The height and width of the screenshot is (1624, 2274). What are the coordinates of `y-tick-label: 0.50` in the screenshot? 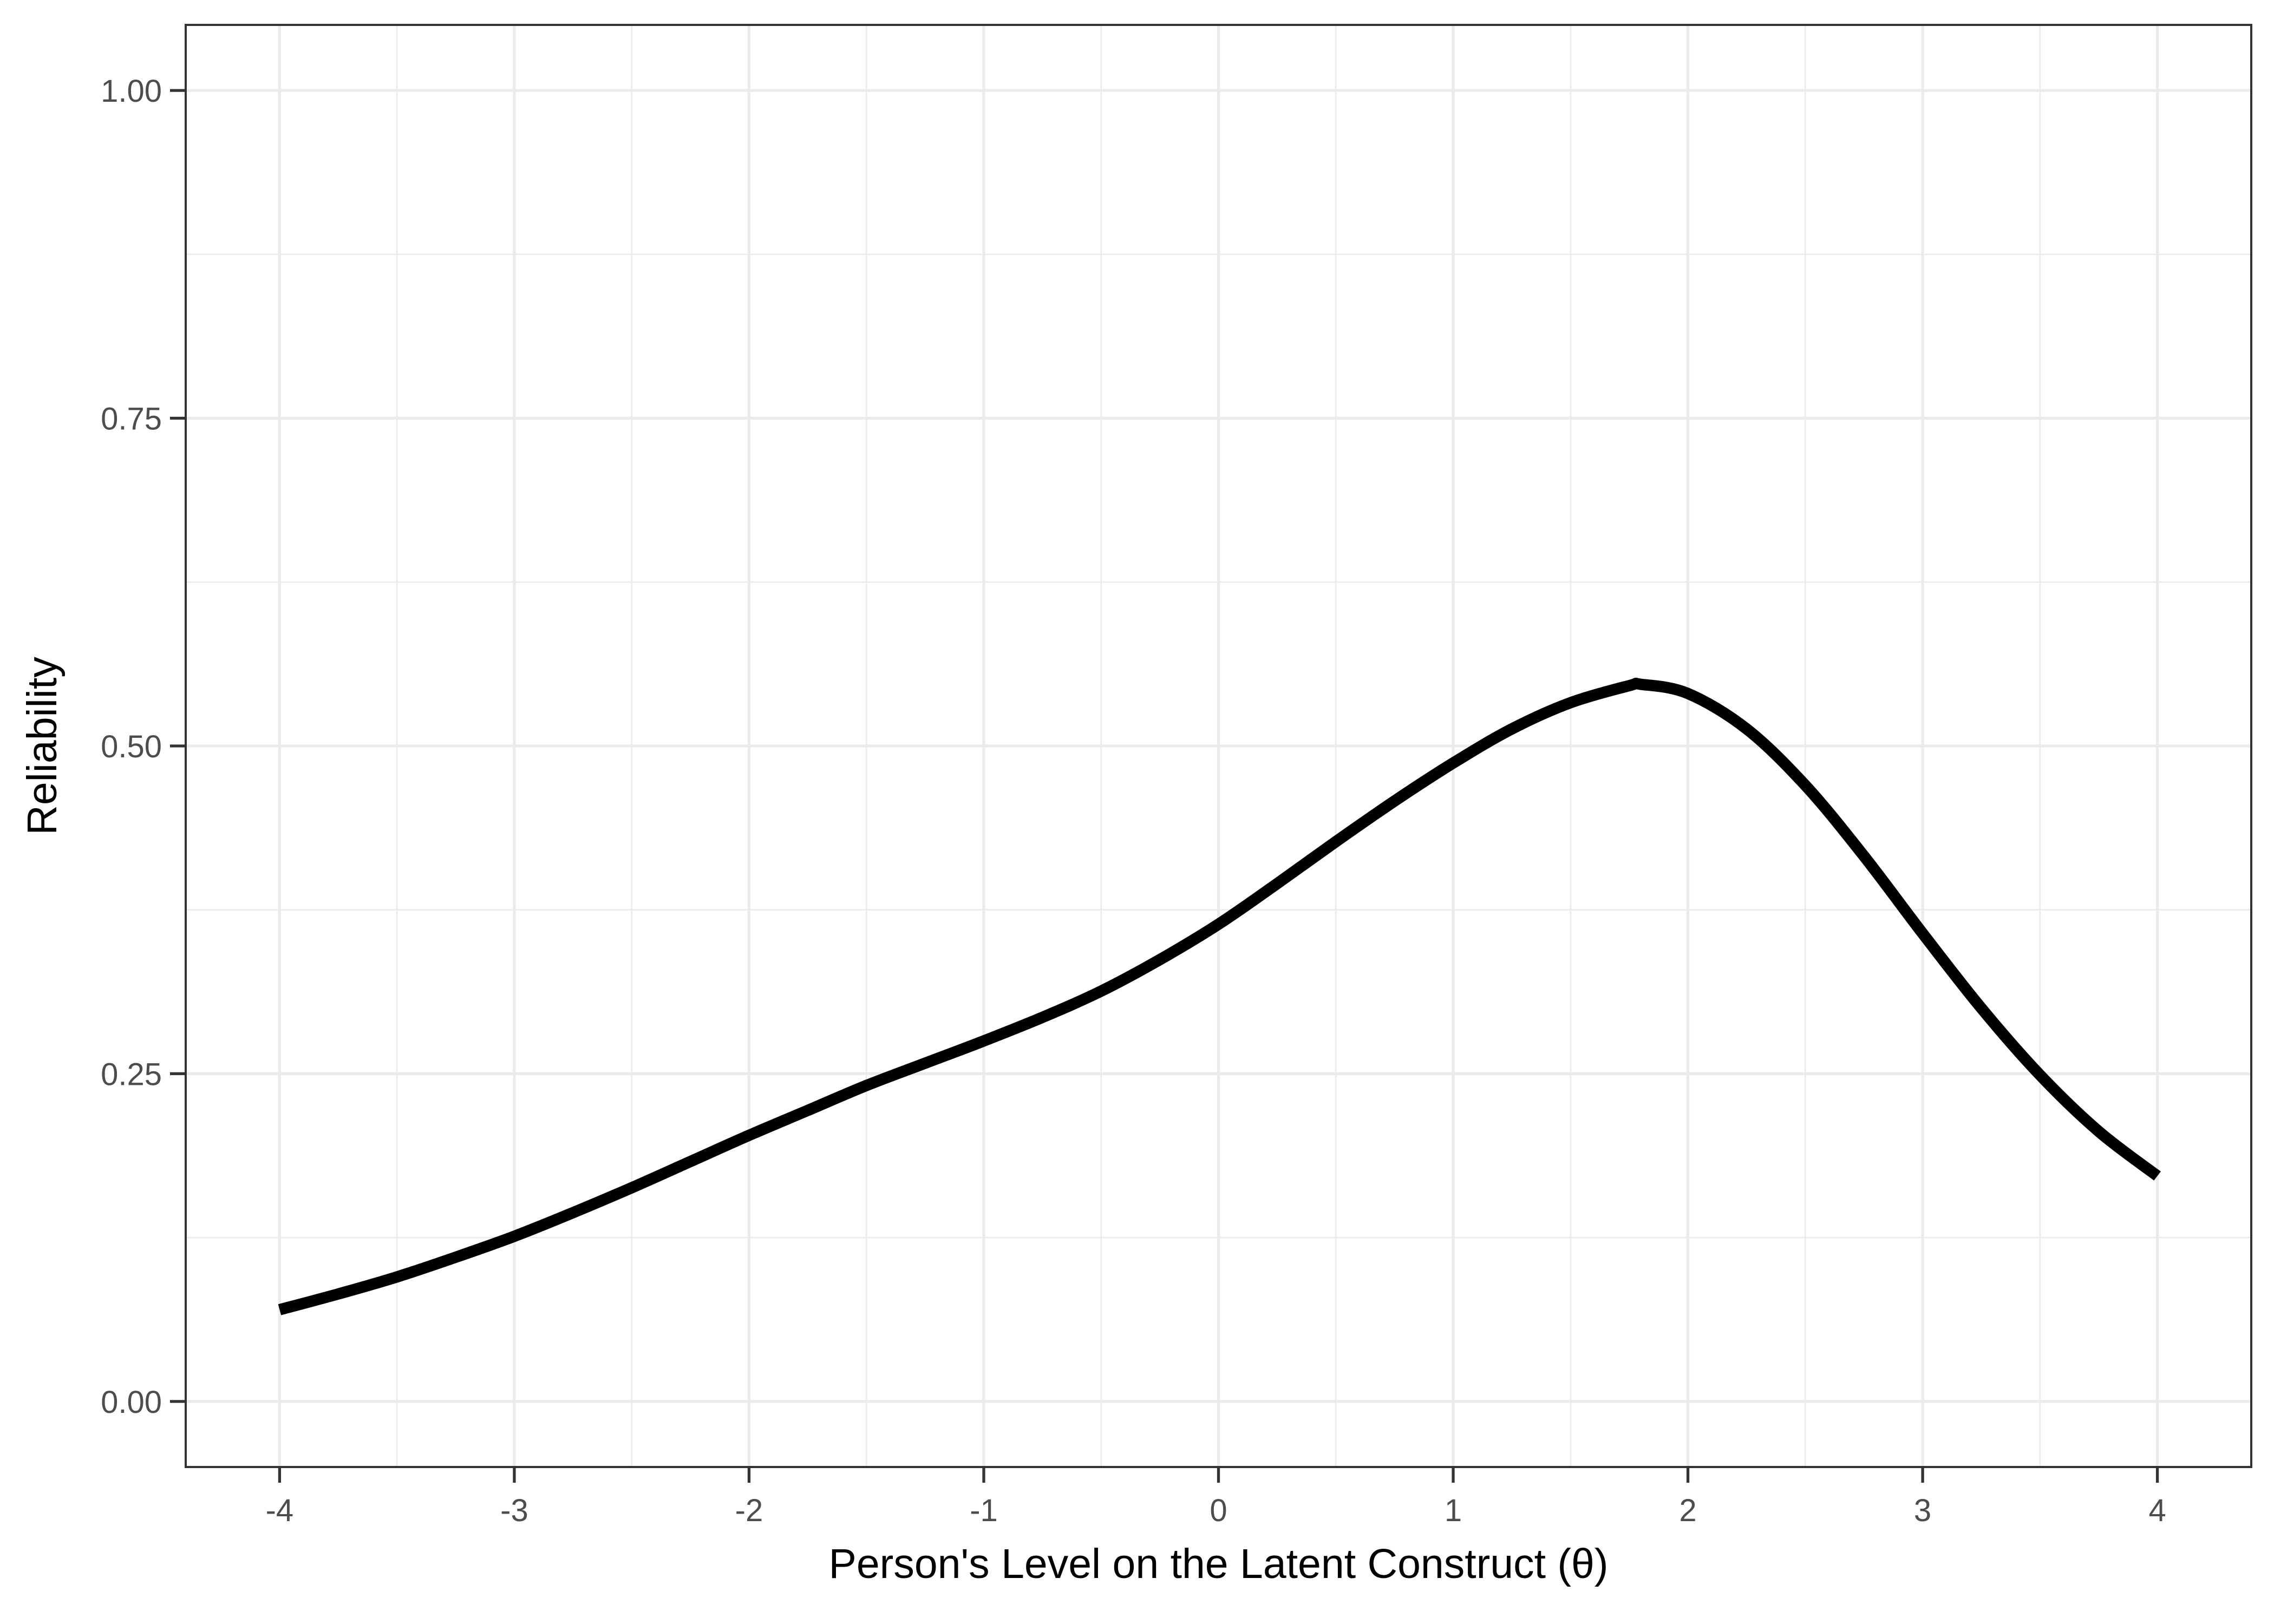 It's located at (132, 746).